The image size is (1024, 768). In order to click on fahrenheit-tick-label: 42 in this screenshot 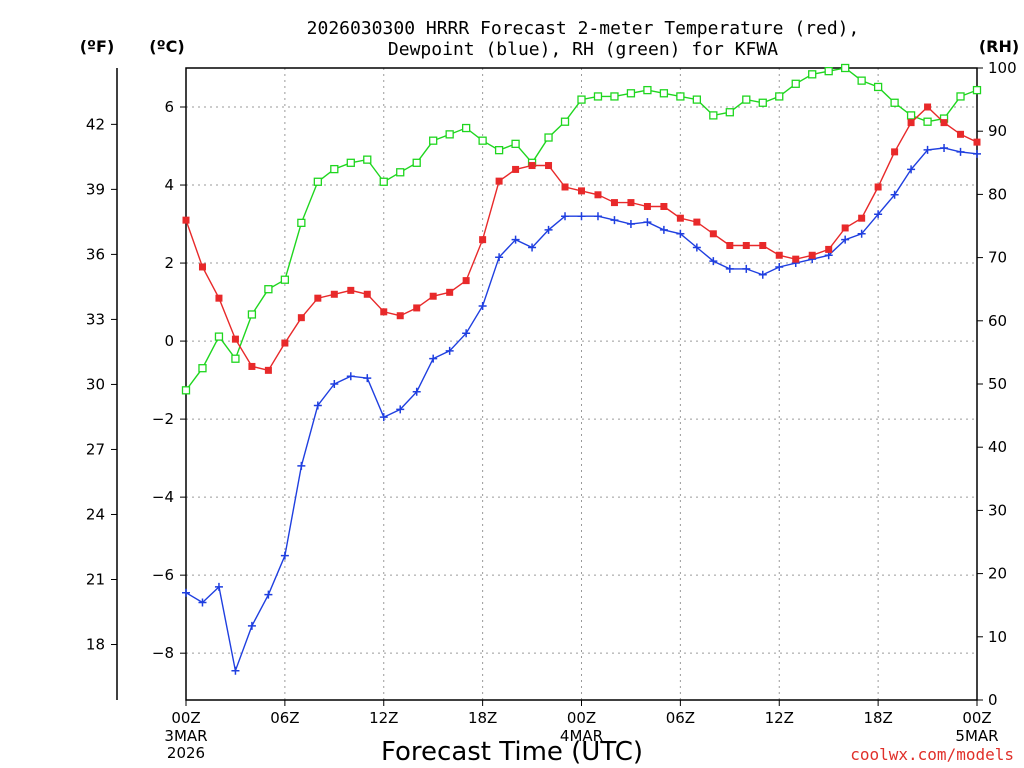, I will do `click(95, 124)`.